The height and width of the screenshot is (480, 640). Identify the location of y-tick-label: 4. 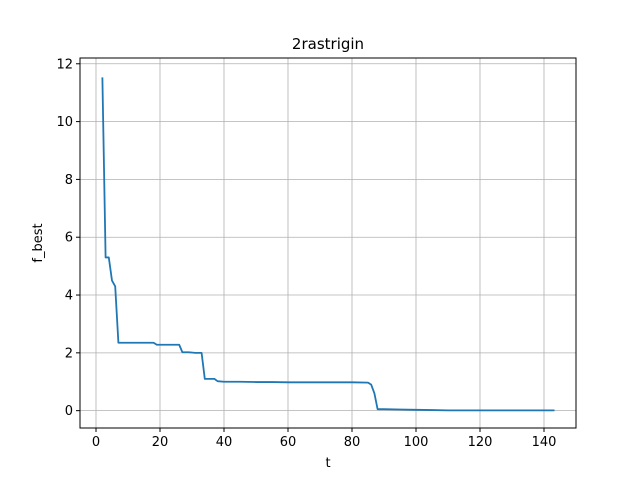
(69, 296).